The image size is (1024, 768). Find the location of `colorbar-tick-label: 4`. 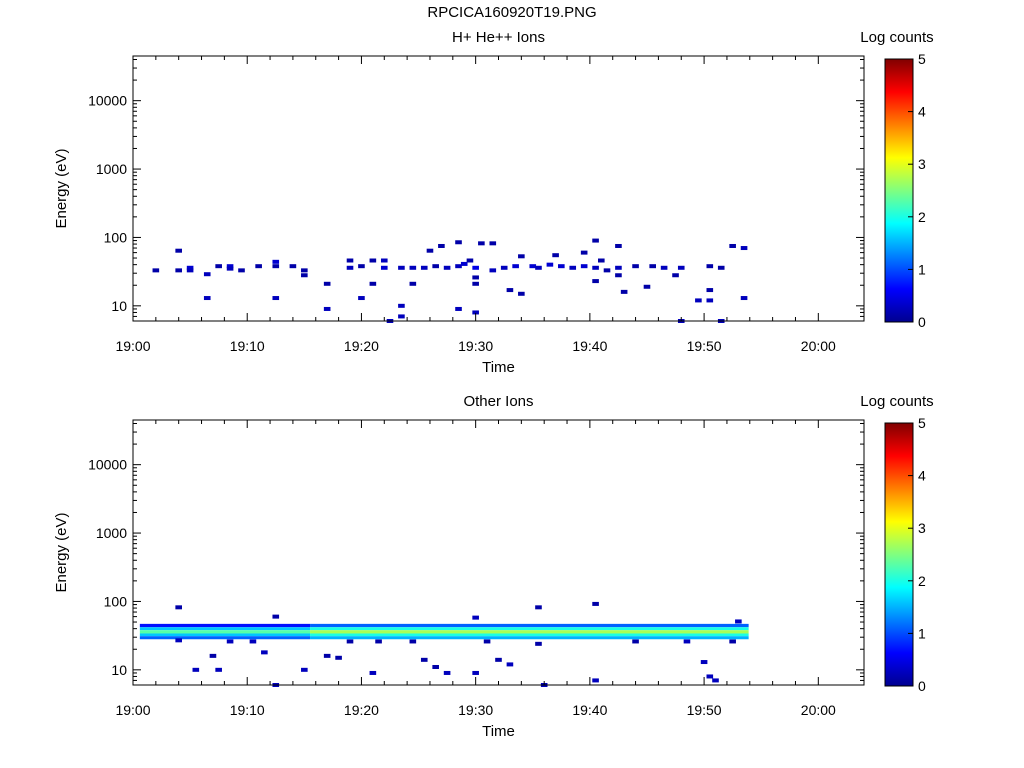

colorbar-tick-label: 4 is located at coordinates (922, 476).